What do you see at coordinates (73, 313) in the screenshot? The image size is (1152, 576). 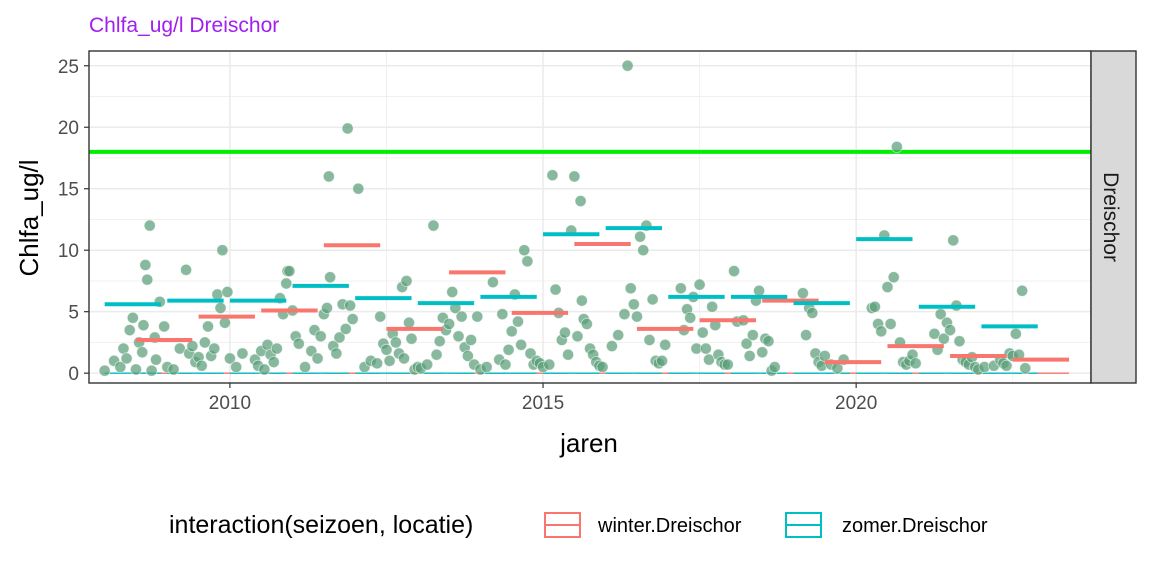 I see `y-tick-label: 5` at bounding box center [73, 313].